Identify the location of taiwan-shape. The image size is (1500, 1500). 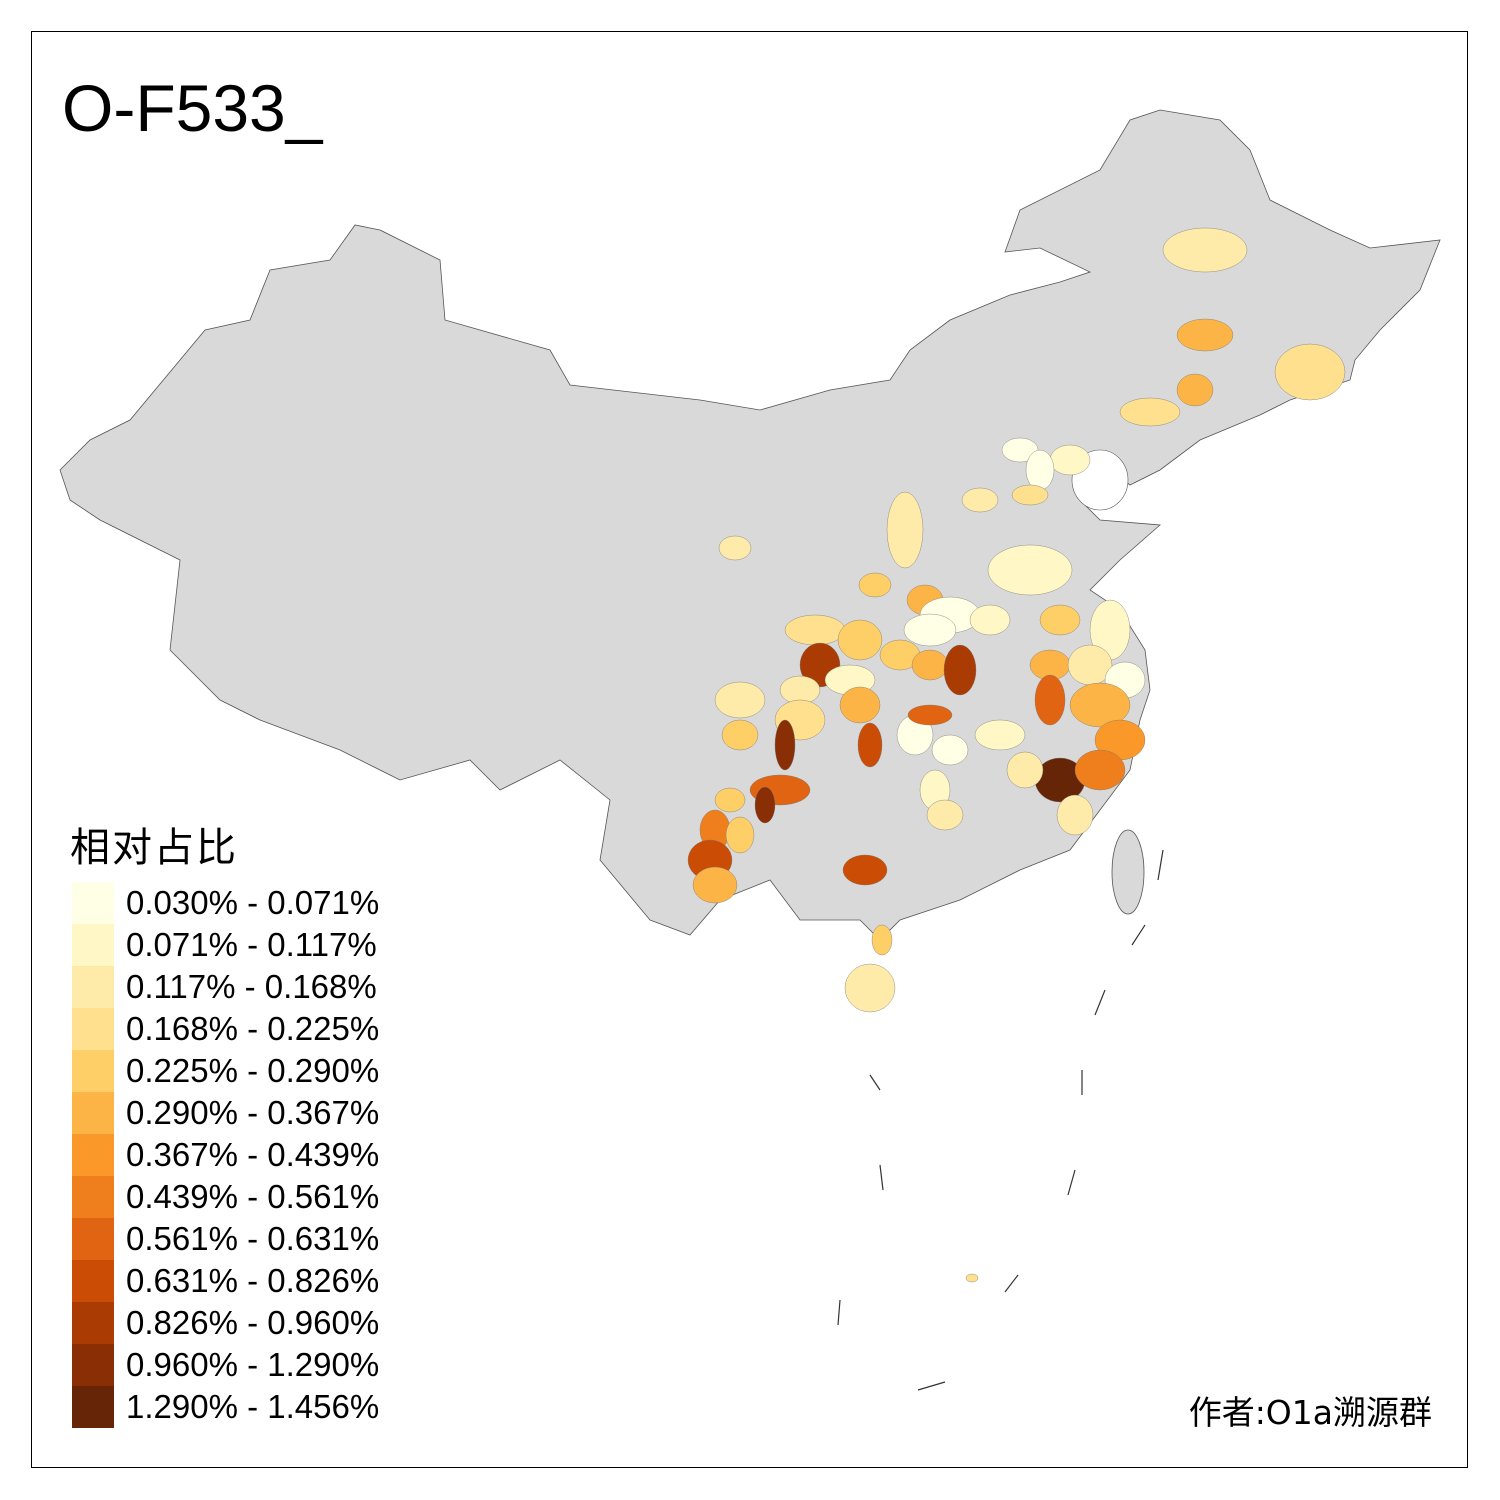
(1128, 872).